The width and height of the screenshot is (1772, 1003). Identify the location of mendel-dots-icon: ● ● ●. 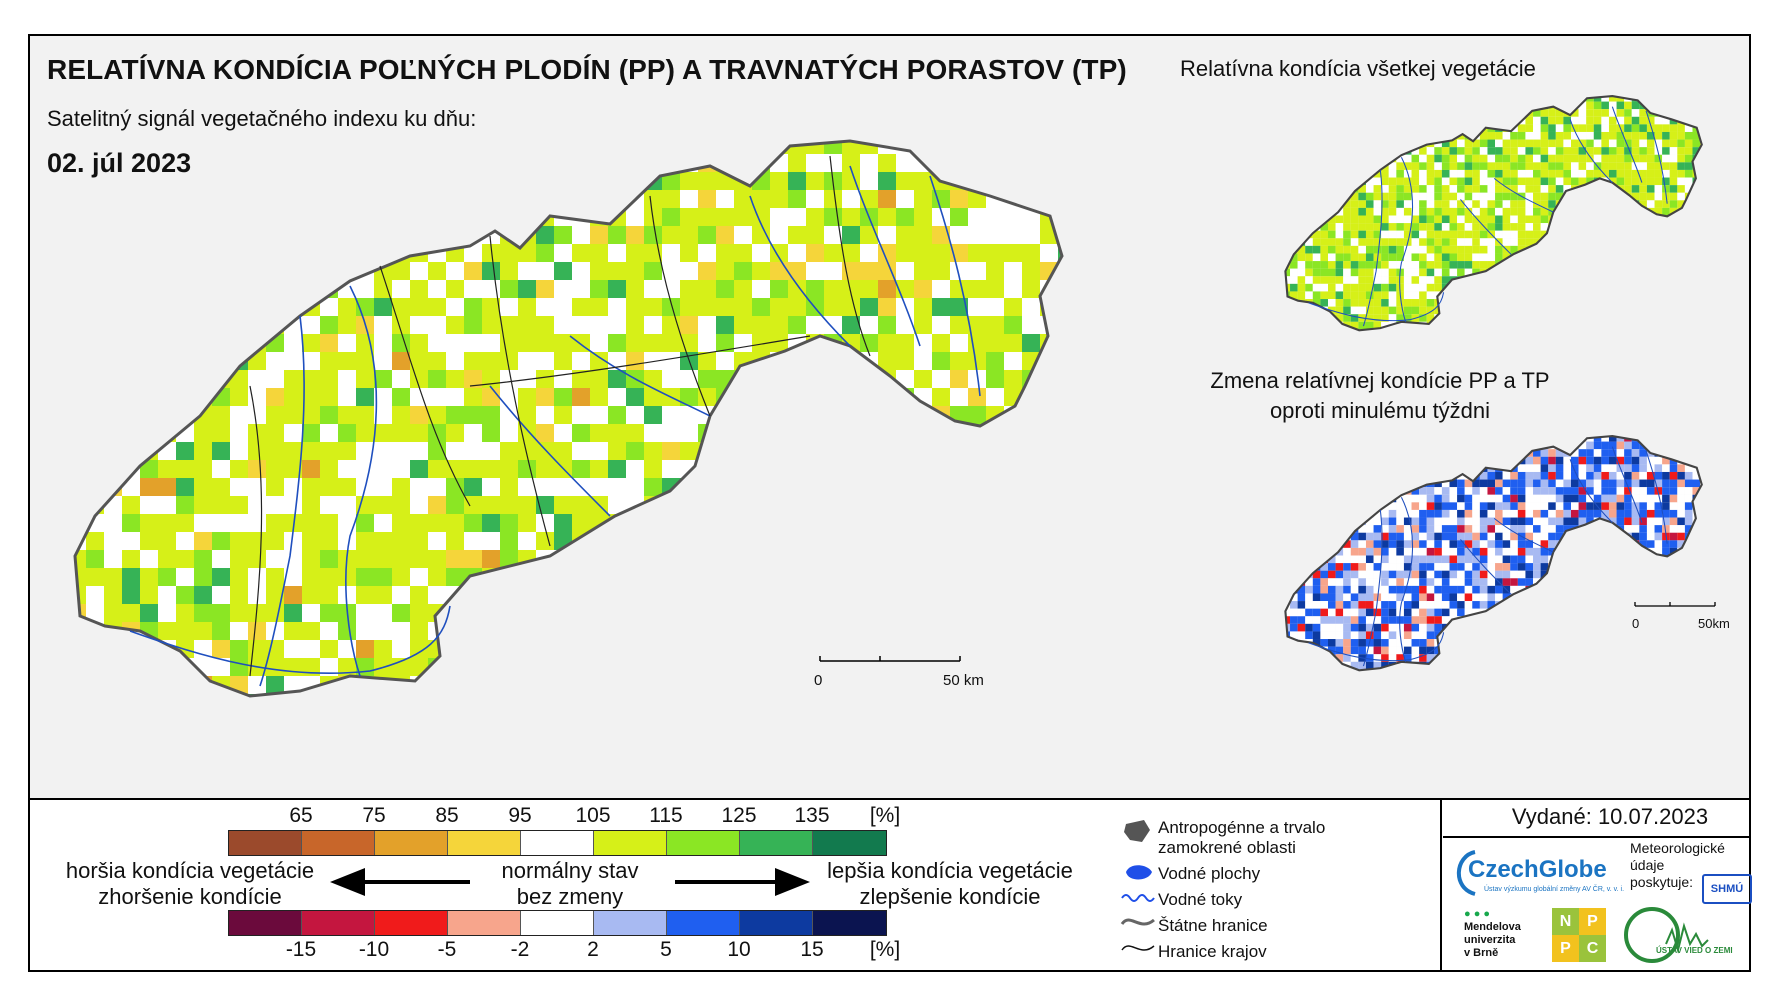
(1477, 914).